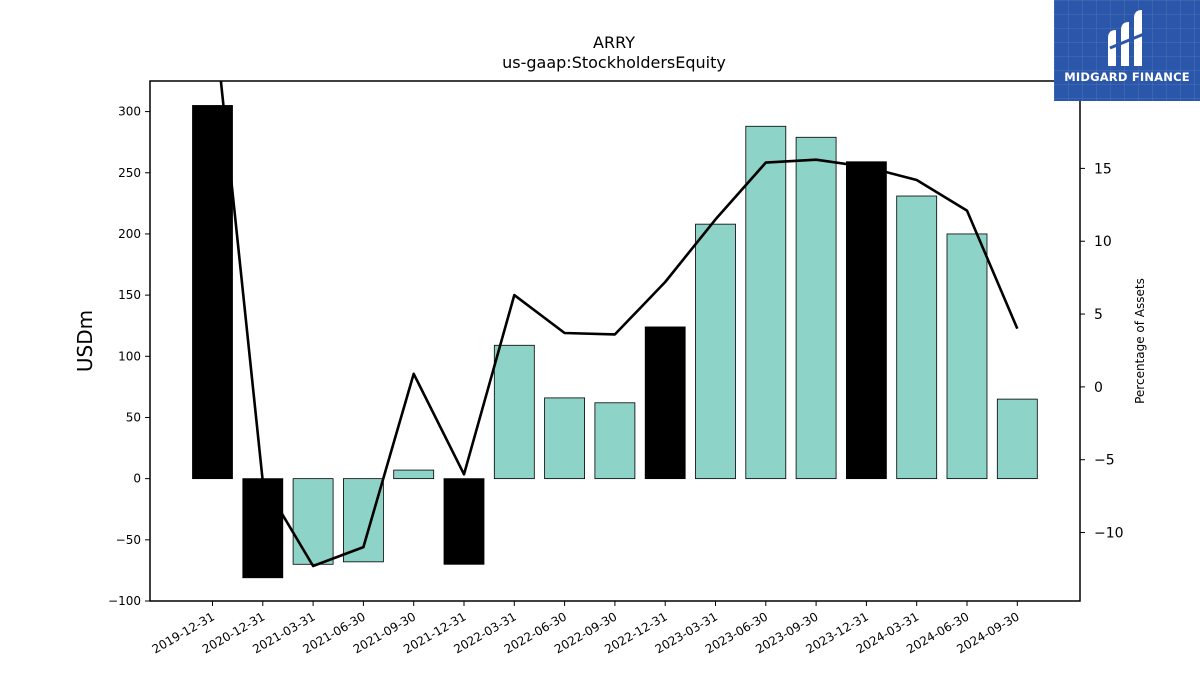 This screenshot has height=675, width=1200. Describe the element at coordinates (1103, 169) in the screenshot. I see `y2-tick-label: 15` at that location.